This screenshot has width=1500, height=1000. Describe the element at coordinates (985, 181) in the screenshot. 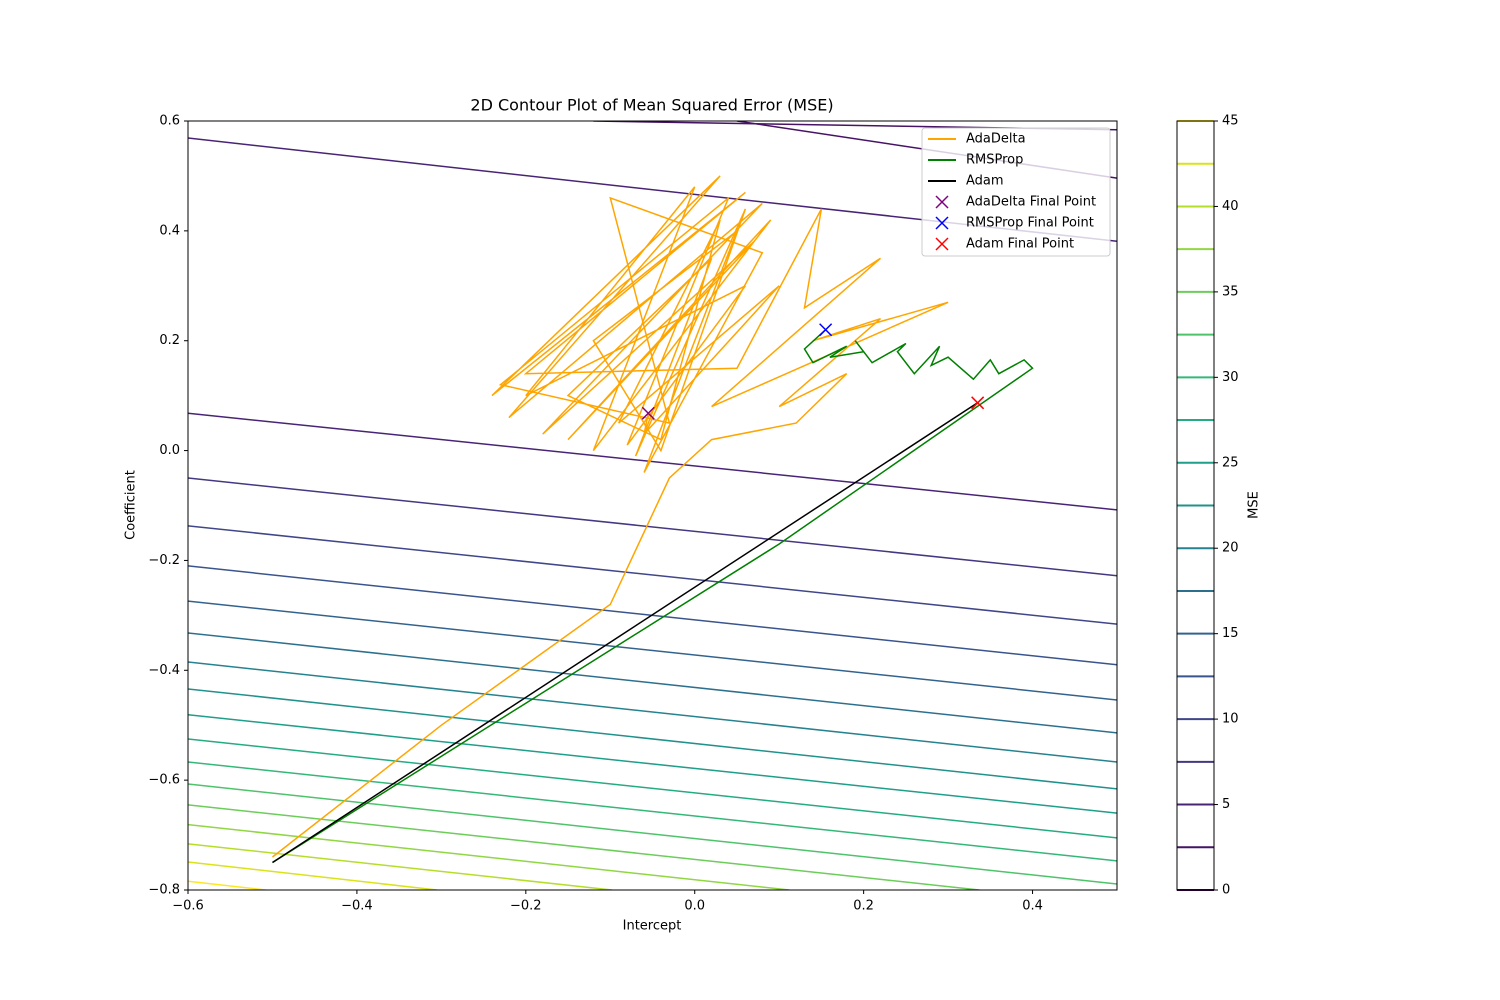

I see `legend-label: Adam` at that location.